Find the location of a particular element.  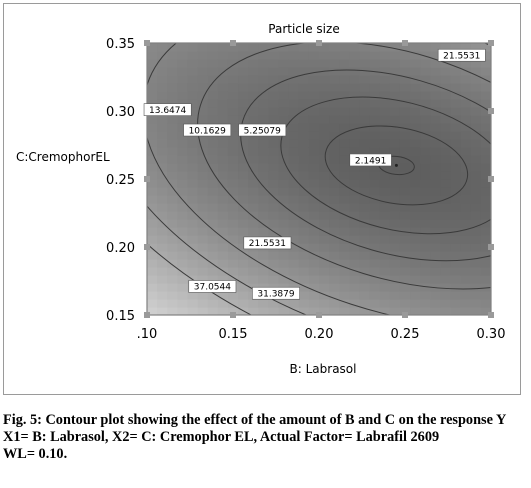

y-tick-mark-right is located at coordinates (491, 43).